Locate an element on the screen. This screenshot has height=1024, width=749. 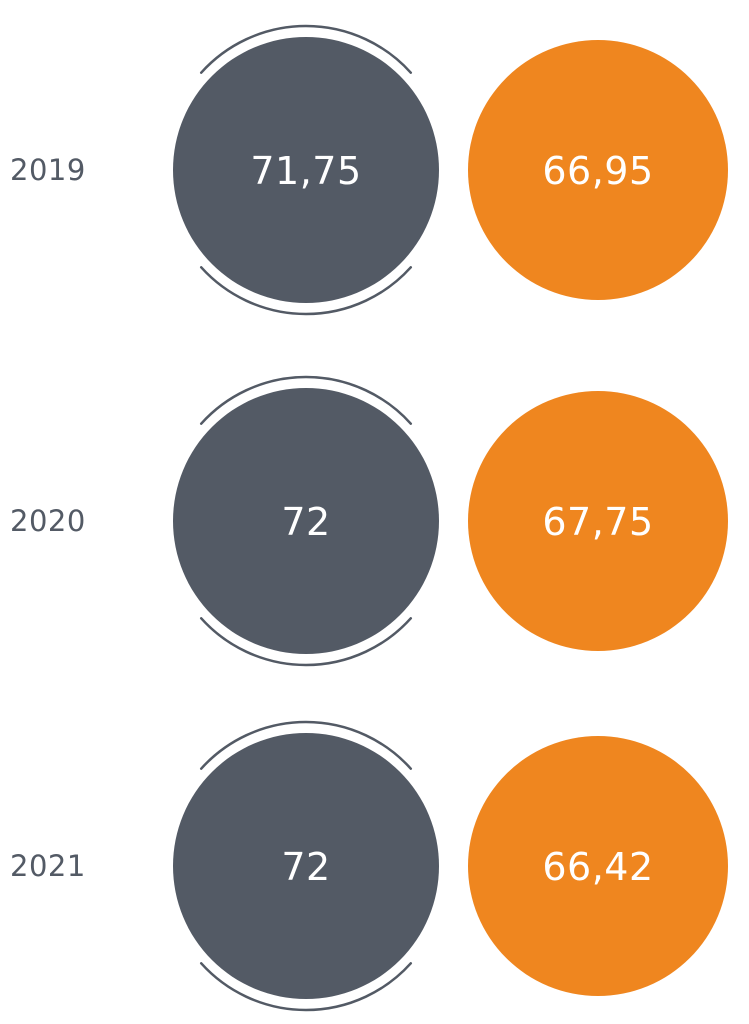
year-label: 2020 is located at coordinates (48, 521).